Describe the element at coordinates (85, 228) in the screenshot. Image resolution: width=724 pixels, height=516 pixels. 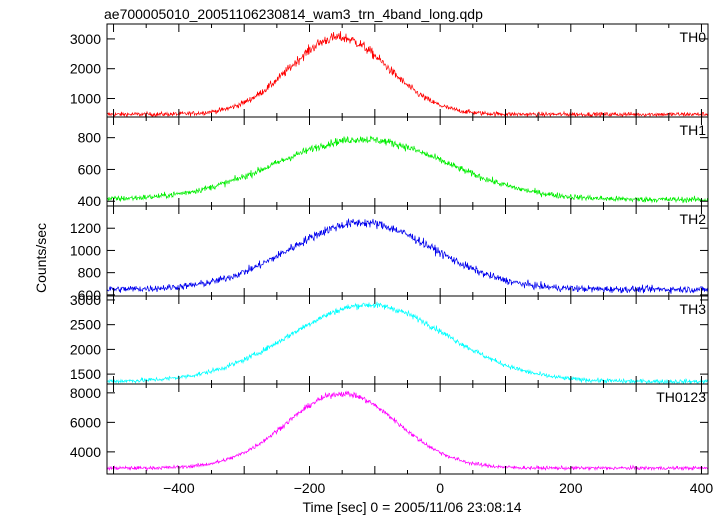
I see `y-tick-label: 1200` at that location.